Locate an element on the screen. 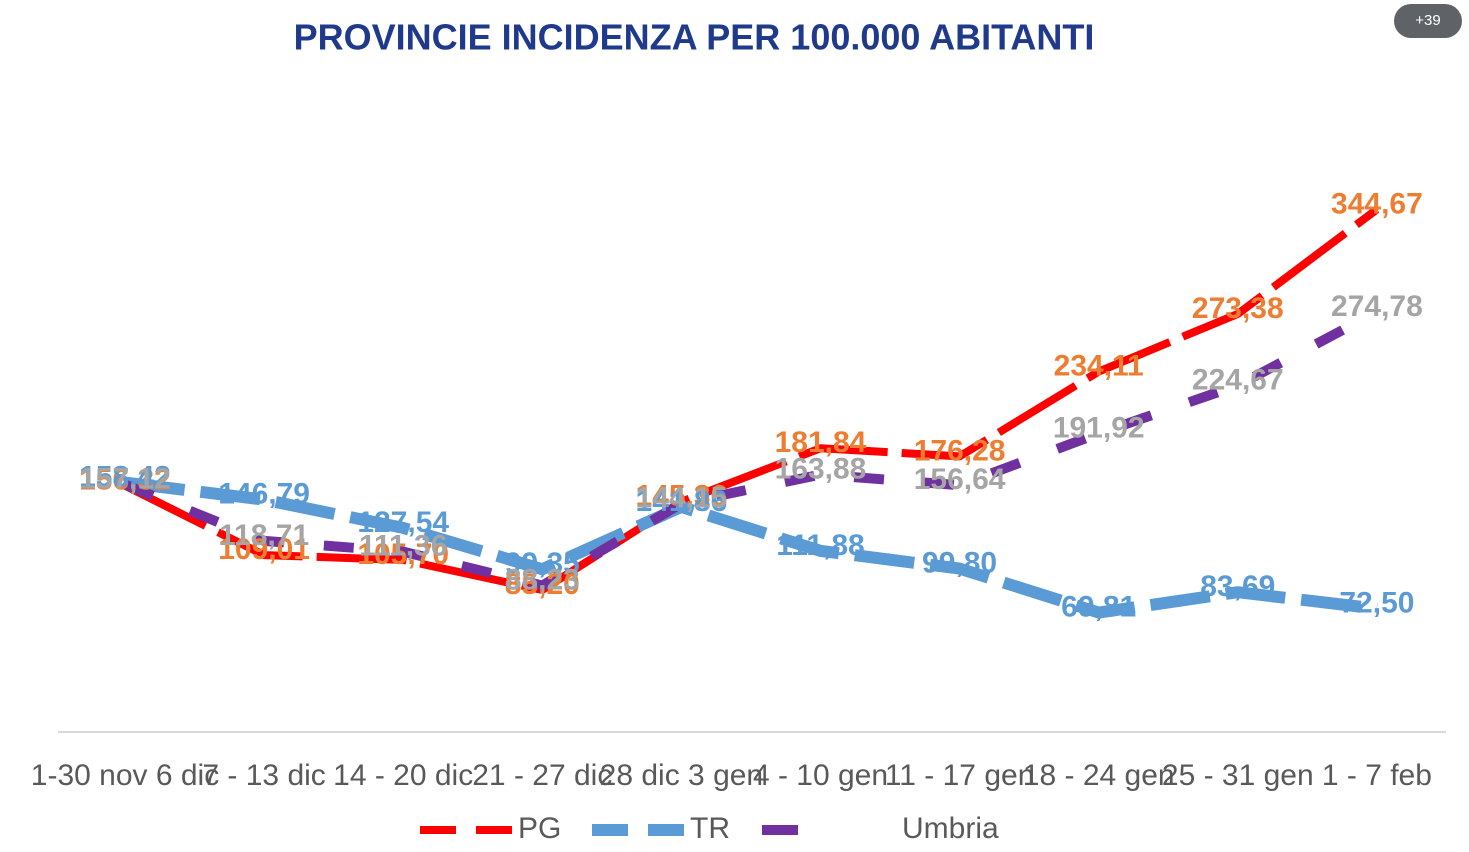  data-label: 145,36 is located at coordinates (682, 496).